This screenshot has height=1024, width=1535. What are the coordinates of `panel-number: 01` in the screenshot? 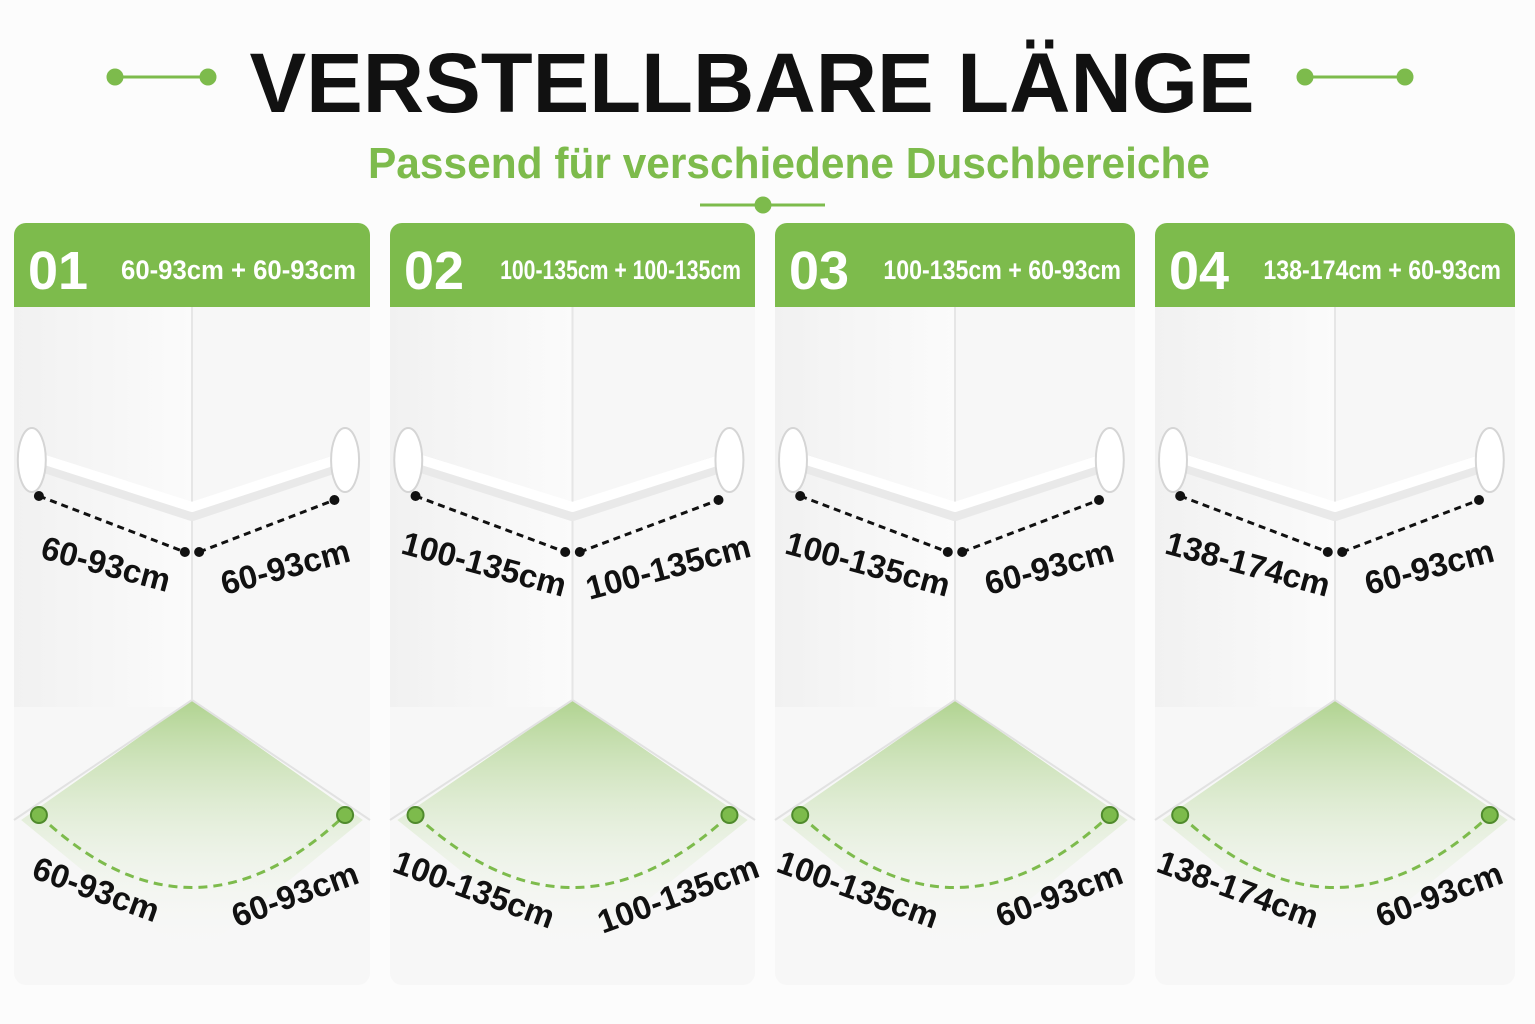 It's located at (58, 271).